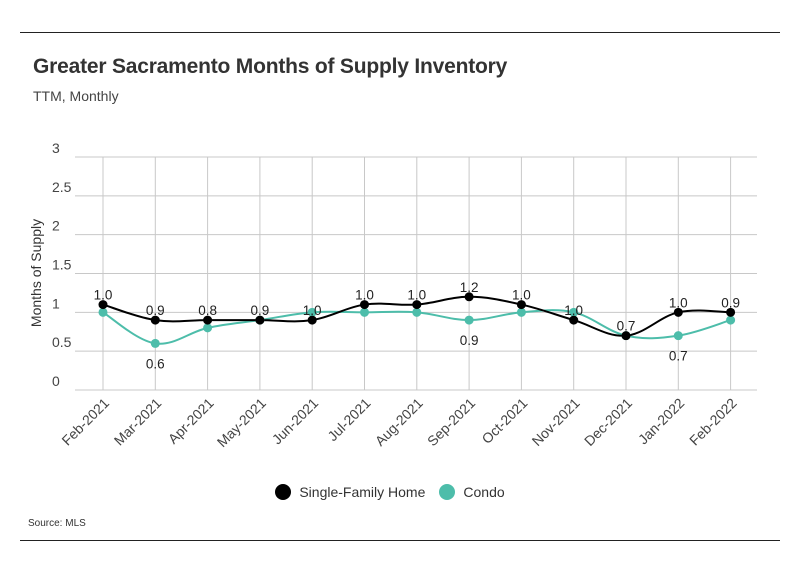  I want to click on data-label-single-family: 0.7, so click(626, 326).